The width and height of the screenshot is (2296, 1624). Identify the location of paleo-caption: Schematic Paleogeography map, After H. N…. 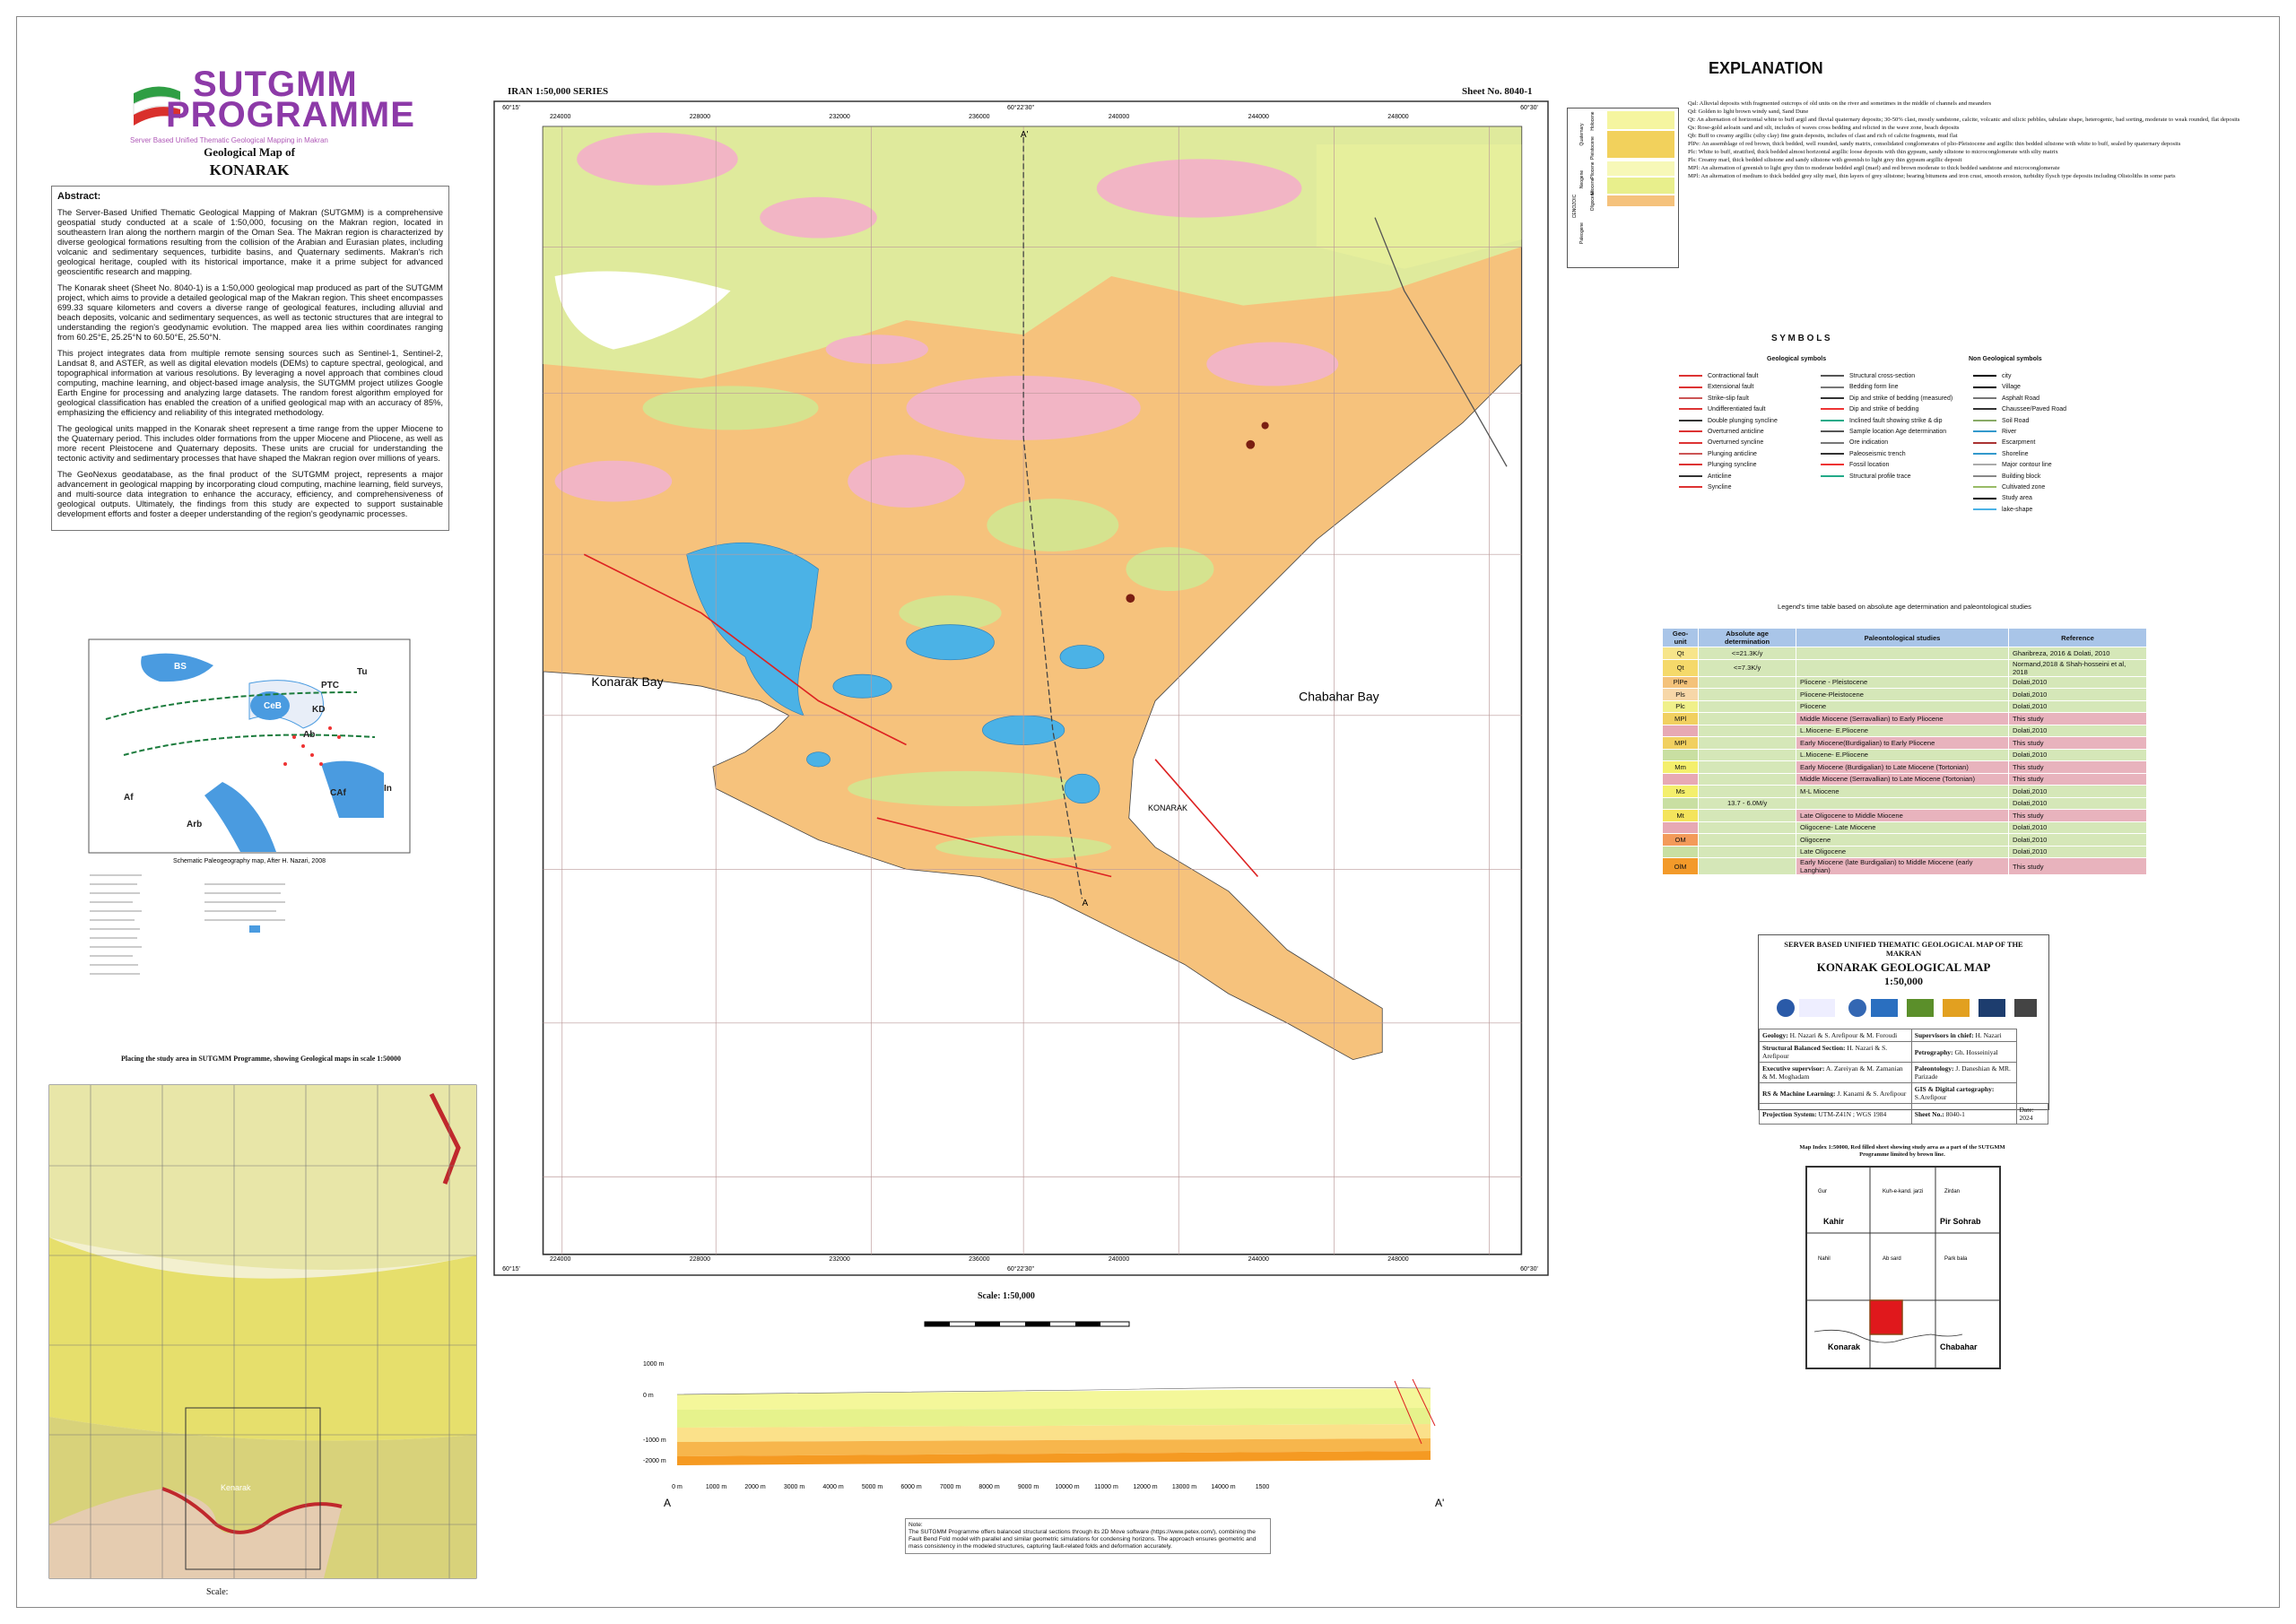
(249, 861).